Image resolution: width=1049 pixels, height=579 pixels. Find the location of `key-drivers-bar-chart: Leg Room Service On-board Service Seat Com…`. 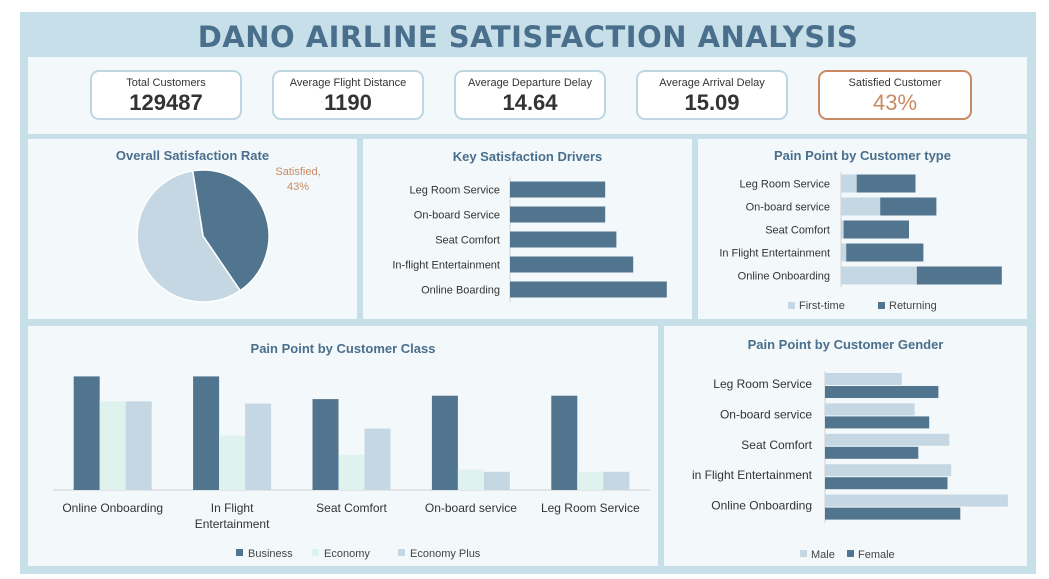

key-drivers-bar-chart: Leg Room Service On-board Service Seat Com… is located at coordinates (529, 239).